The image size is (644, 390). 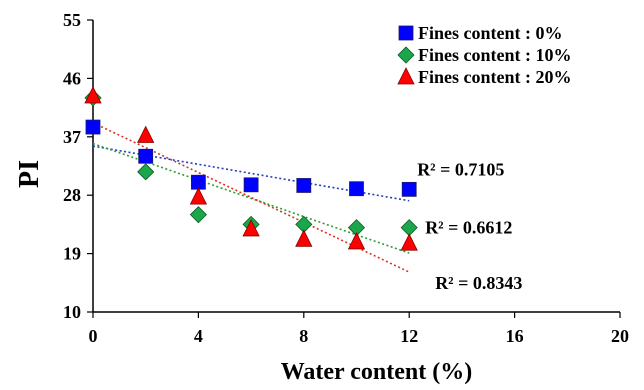 I want to click on y-axis-title: PI, so click(x=29, y=174).